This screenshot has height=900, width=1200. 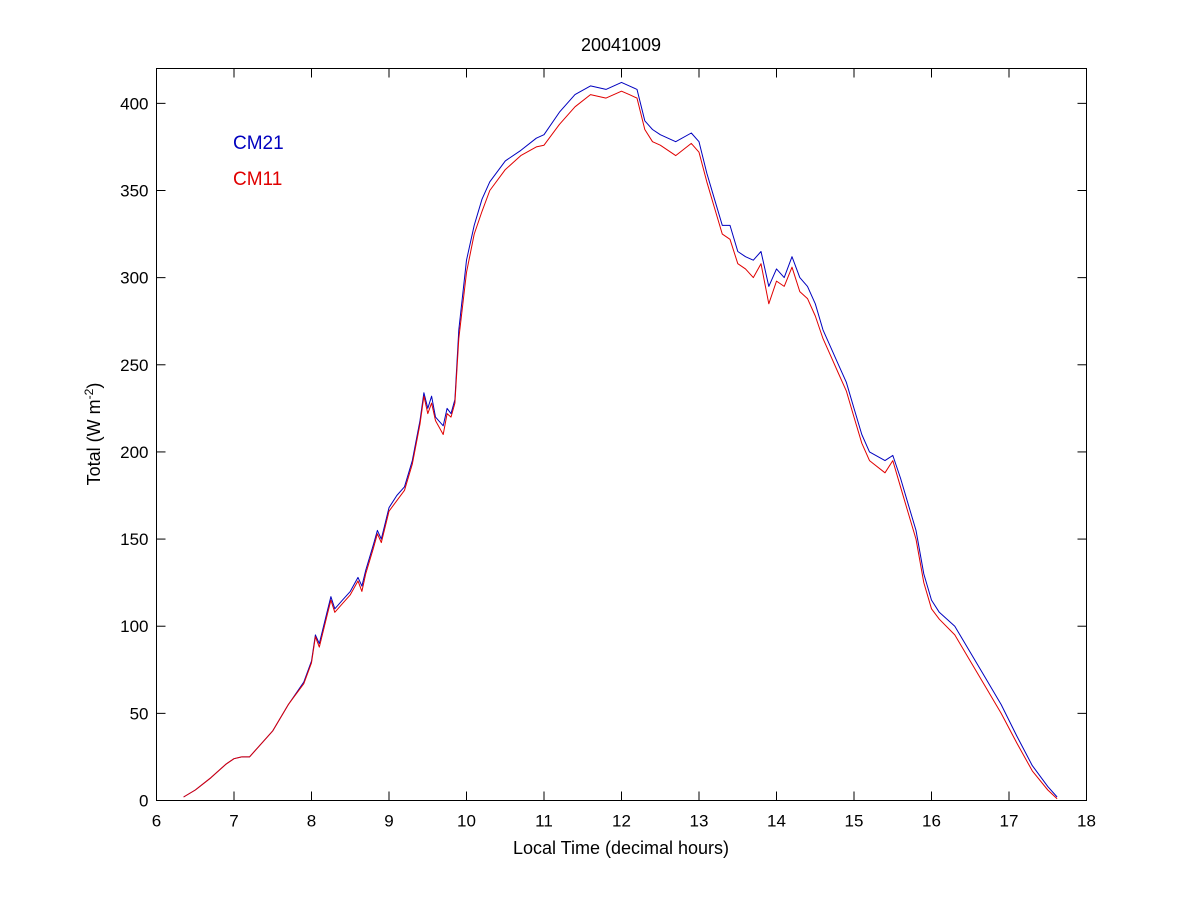 What do you see at coordinates (134, 539) in the screenshot?
I see `y-tick-label: 150` at bounding box center [134, 539].